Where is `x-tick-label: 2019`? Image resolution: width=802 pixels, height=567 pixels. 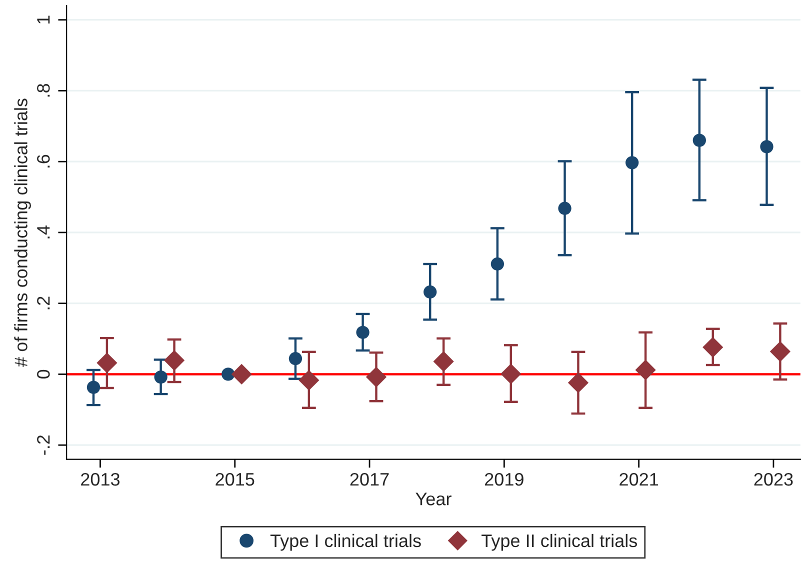 x-tick-label: 2019 is located at coordinates (504, 479).